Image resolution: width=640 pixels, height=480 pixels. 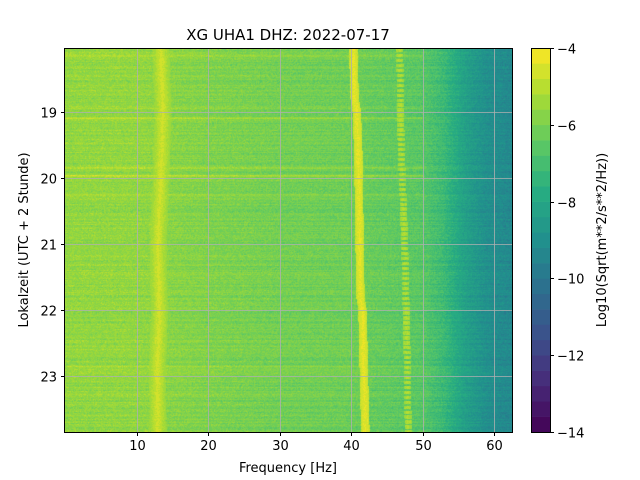 What do you see at coordinates (48, 378) in the screenshot?
I see `y-tick-label: 23` at bounding box center [48, 378].